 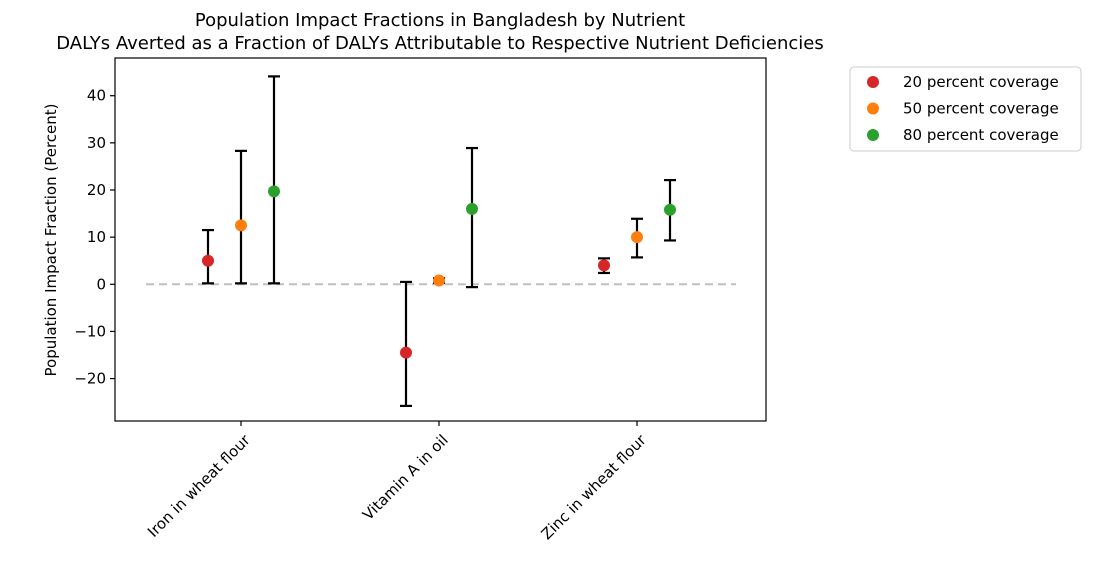 I want to click on x-tick-label: Vitamin A in oil, so click(x=405, y=477).